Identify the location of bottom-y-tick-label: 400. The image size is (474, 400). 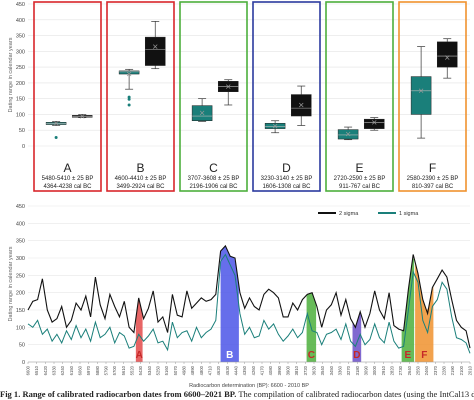
(20, 224).